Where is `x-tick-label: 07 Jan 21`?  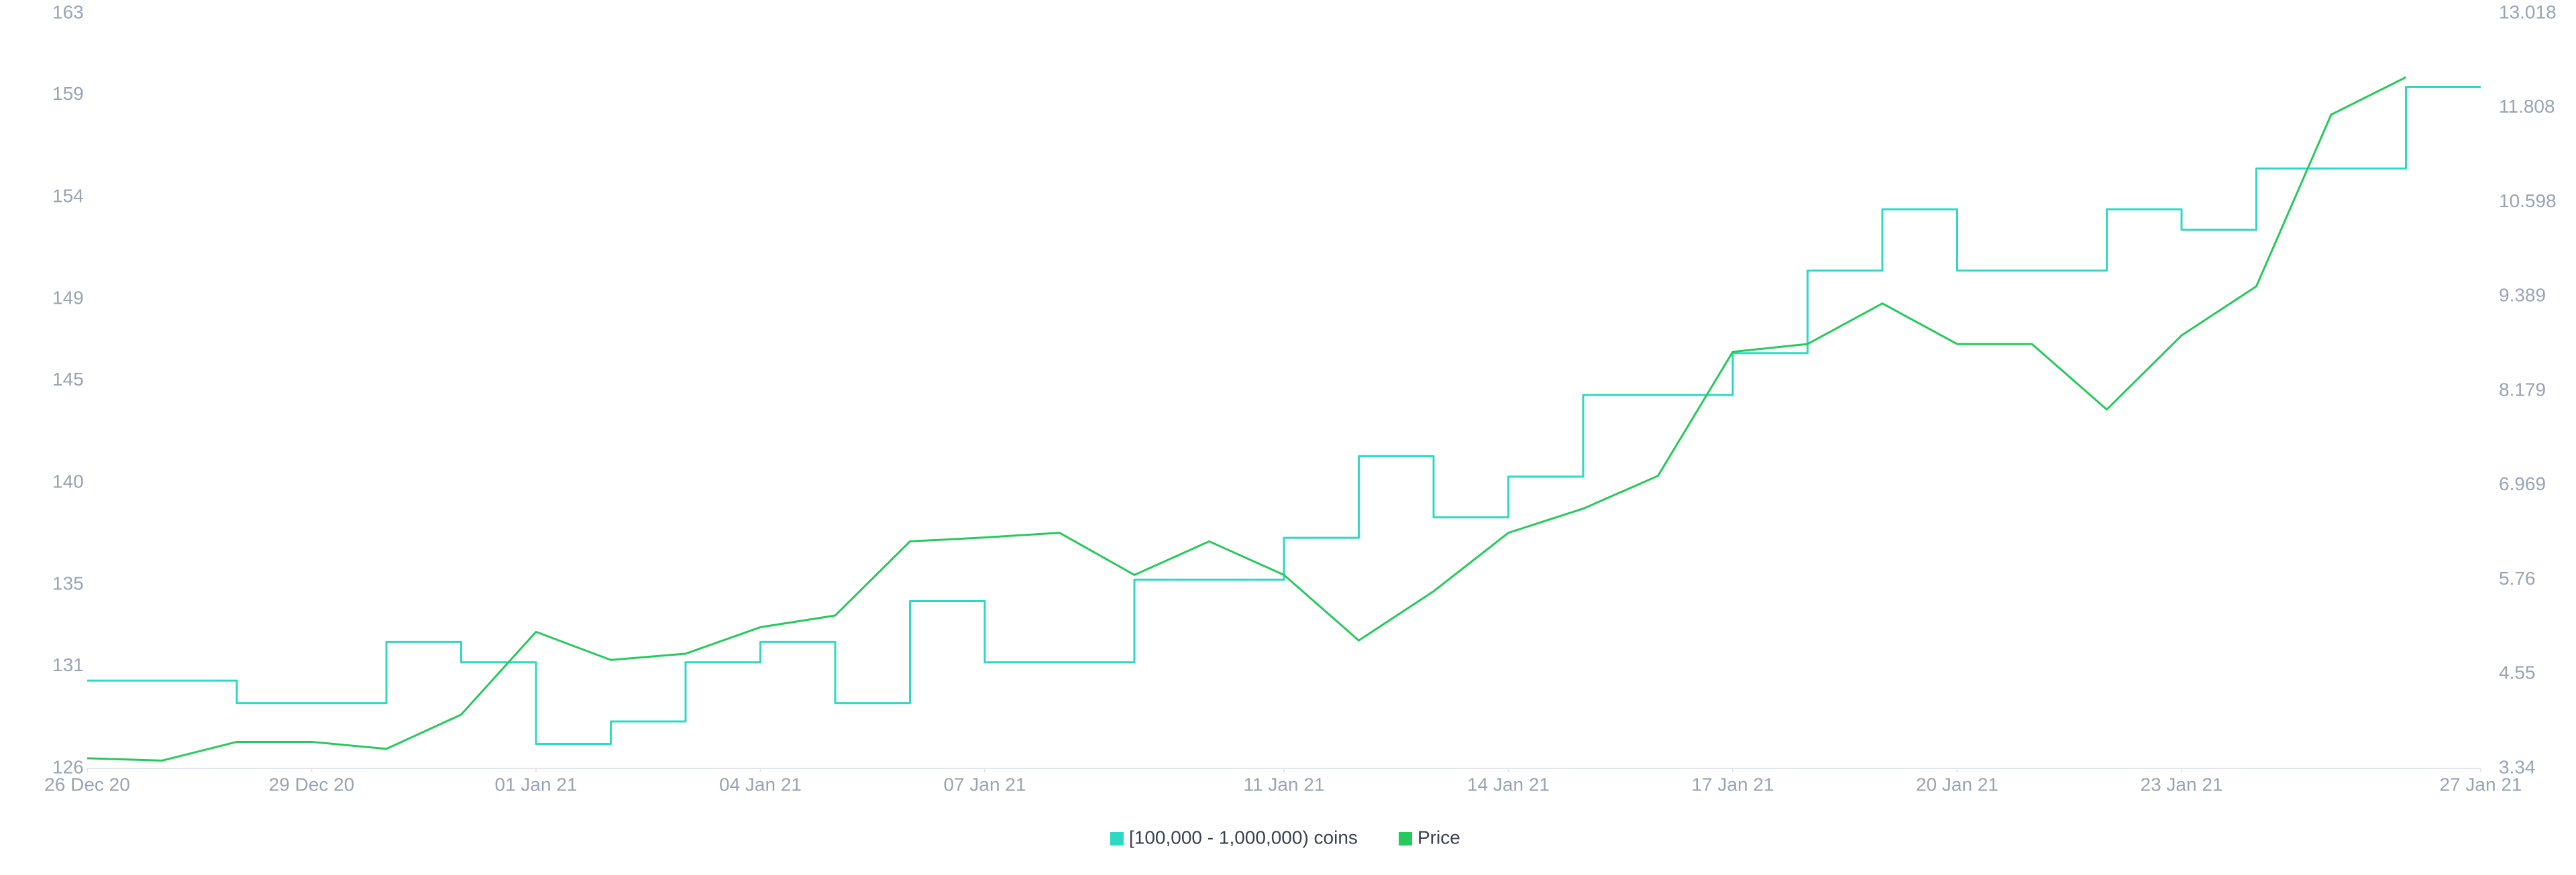
x-tick-label: 07 Jan 21 is located at coordinates (985, 784).